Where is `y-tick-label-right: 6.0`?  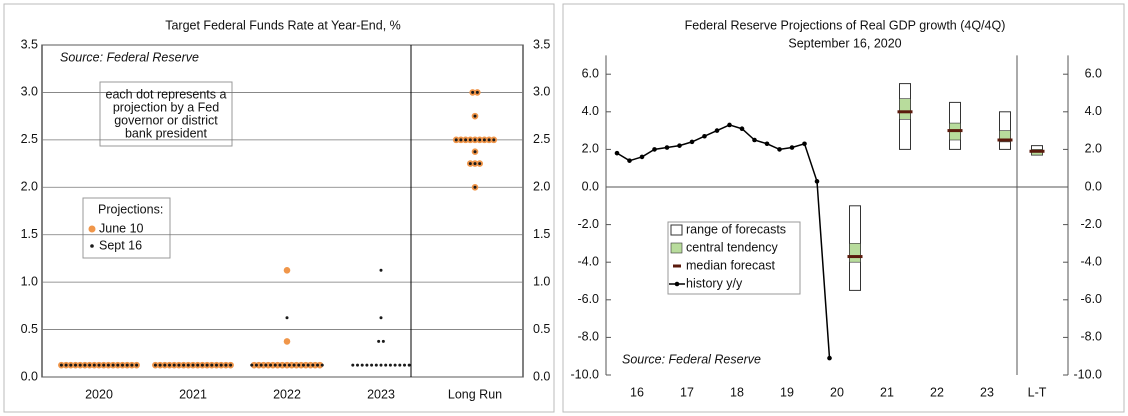
y-tick-label-right: 6.0 is located at coordinates (1093, 73).